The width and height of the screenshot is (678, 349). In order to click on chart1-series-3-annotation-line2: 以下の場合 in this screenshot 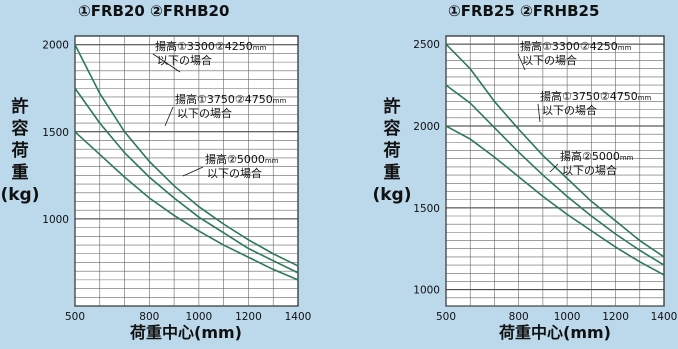, I will do `click(234, 173)`.